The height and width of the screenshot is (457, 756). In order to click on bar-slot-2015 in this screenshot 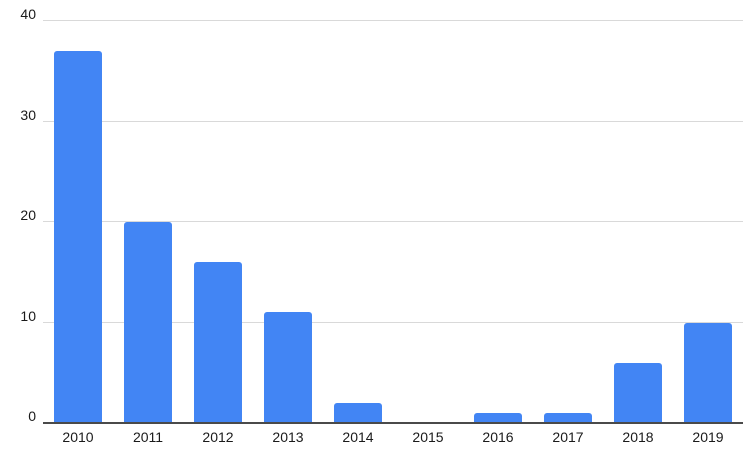, I will do `click(428, 222)`.